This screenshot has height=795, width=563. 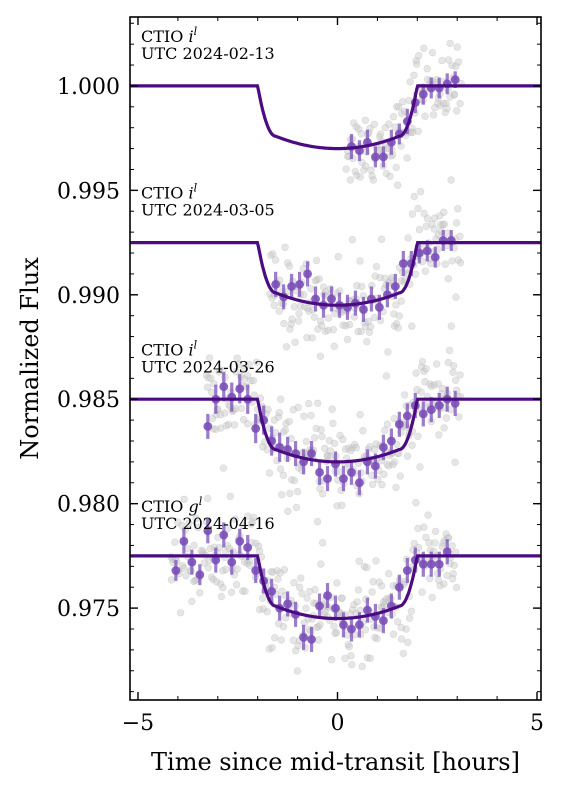 What do you see at coordinates (335, 430) in the screenshot?
I see `transit-model-curve` at bounding box center [335, 430].